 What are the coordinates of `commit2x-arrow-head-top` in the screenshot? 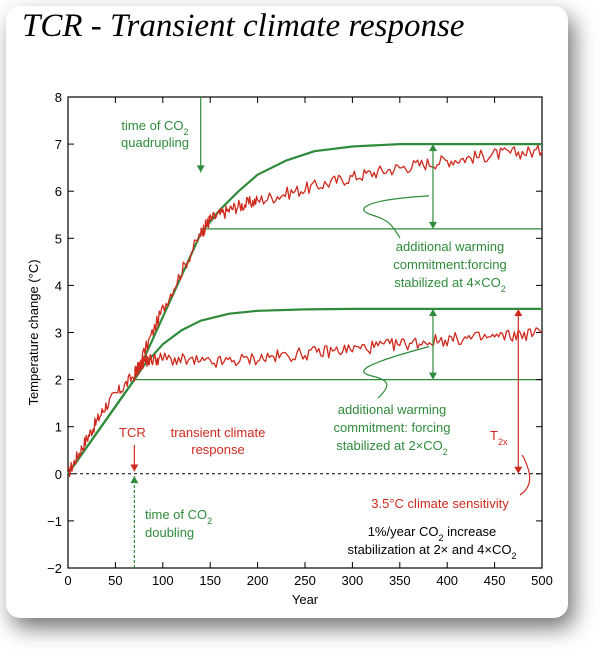 It's located at (432, 312).